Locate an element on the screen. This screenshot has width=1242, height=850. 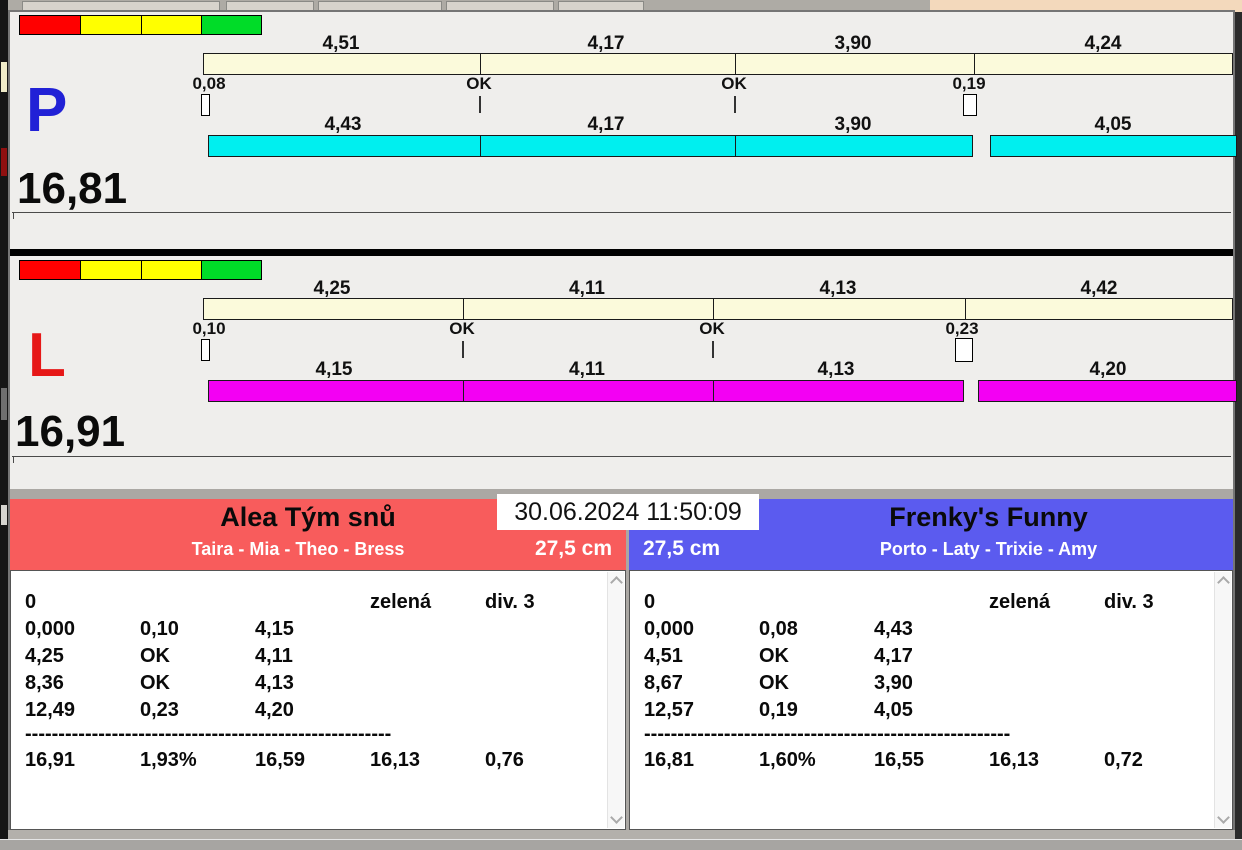
split-label: 4,15 is located at coordinates (334, 369).